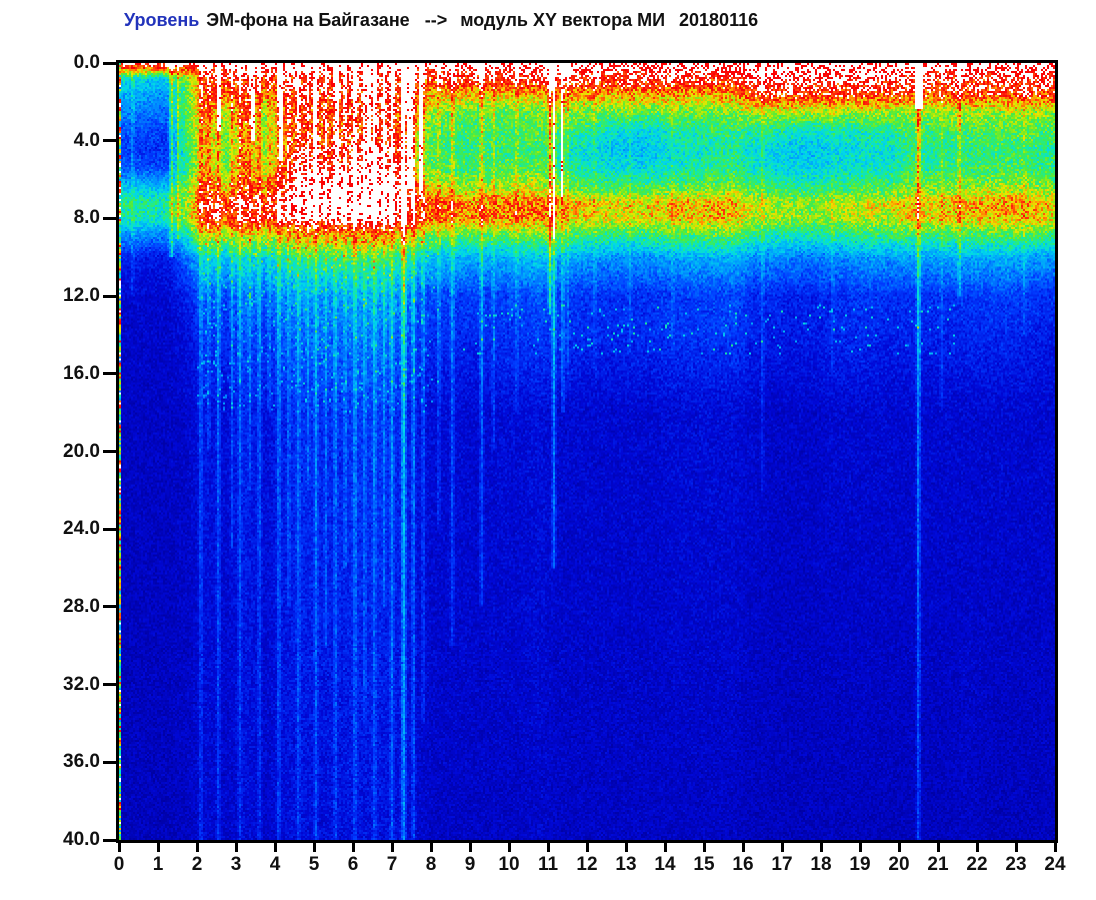 The image size is (1096, 900). I want to click on y-tick-label: 0.0, so click(86, 62).